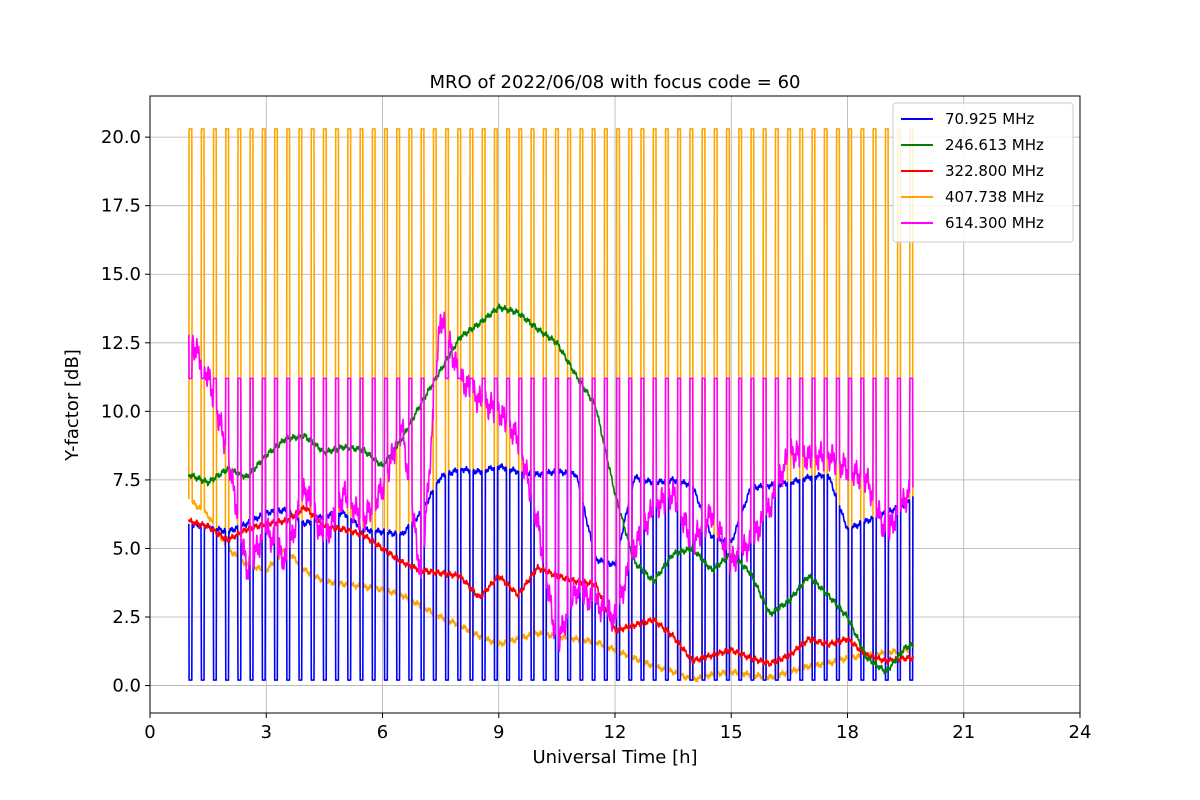 This screenshot has width=1200, height=800. I want to click on x-tick-label: 24, so click(1080, 732).